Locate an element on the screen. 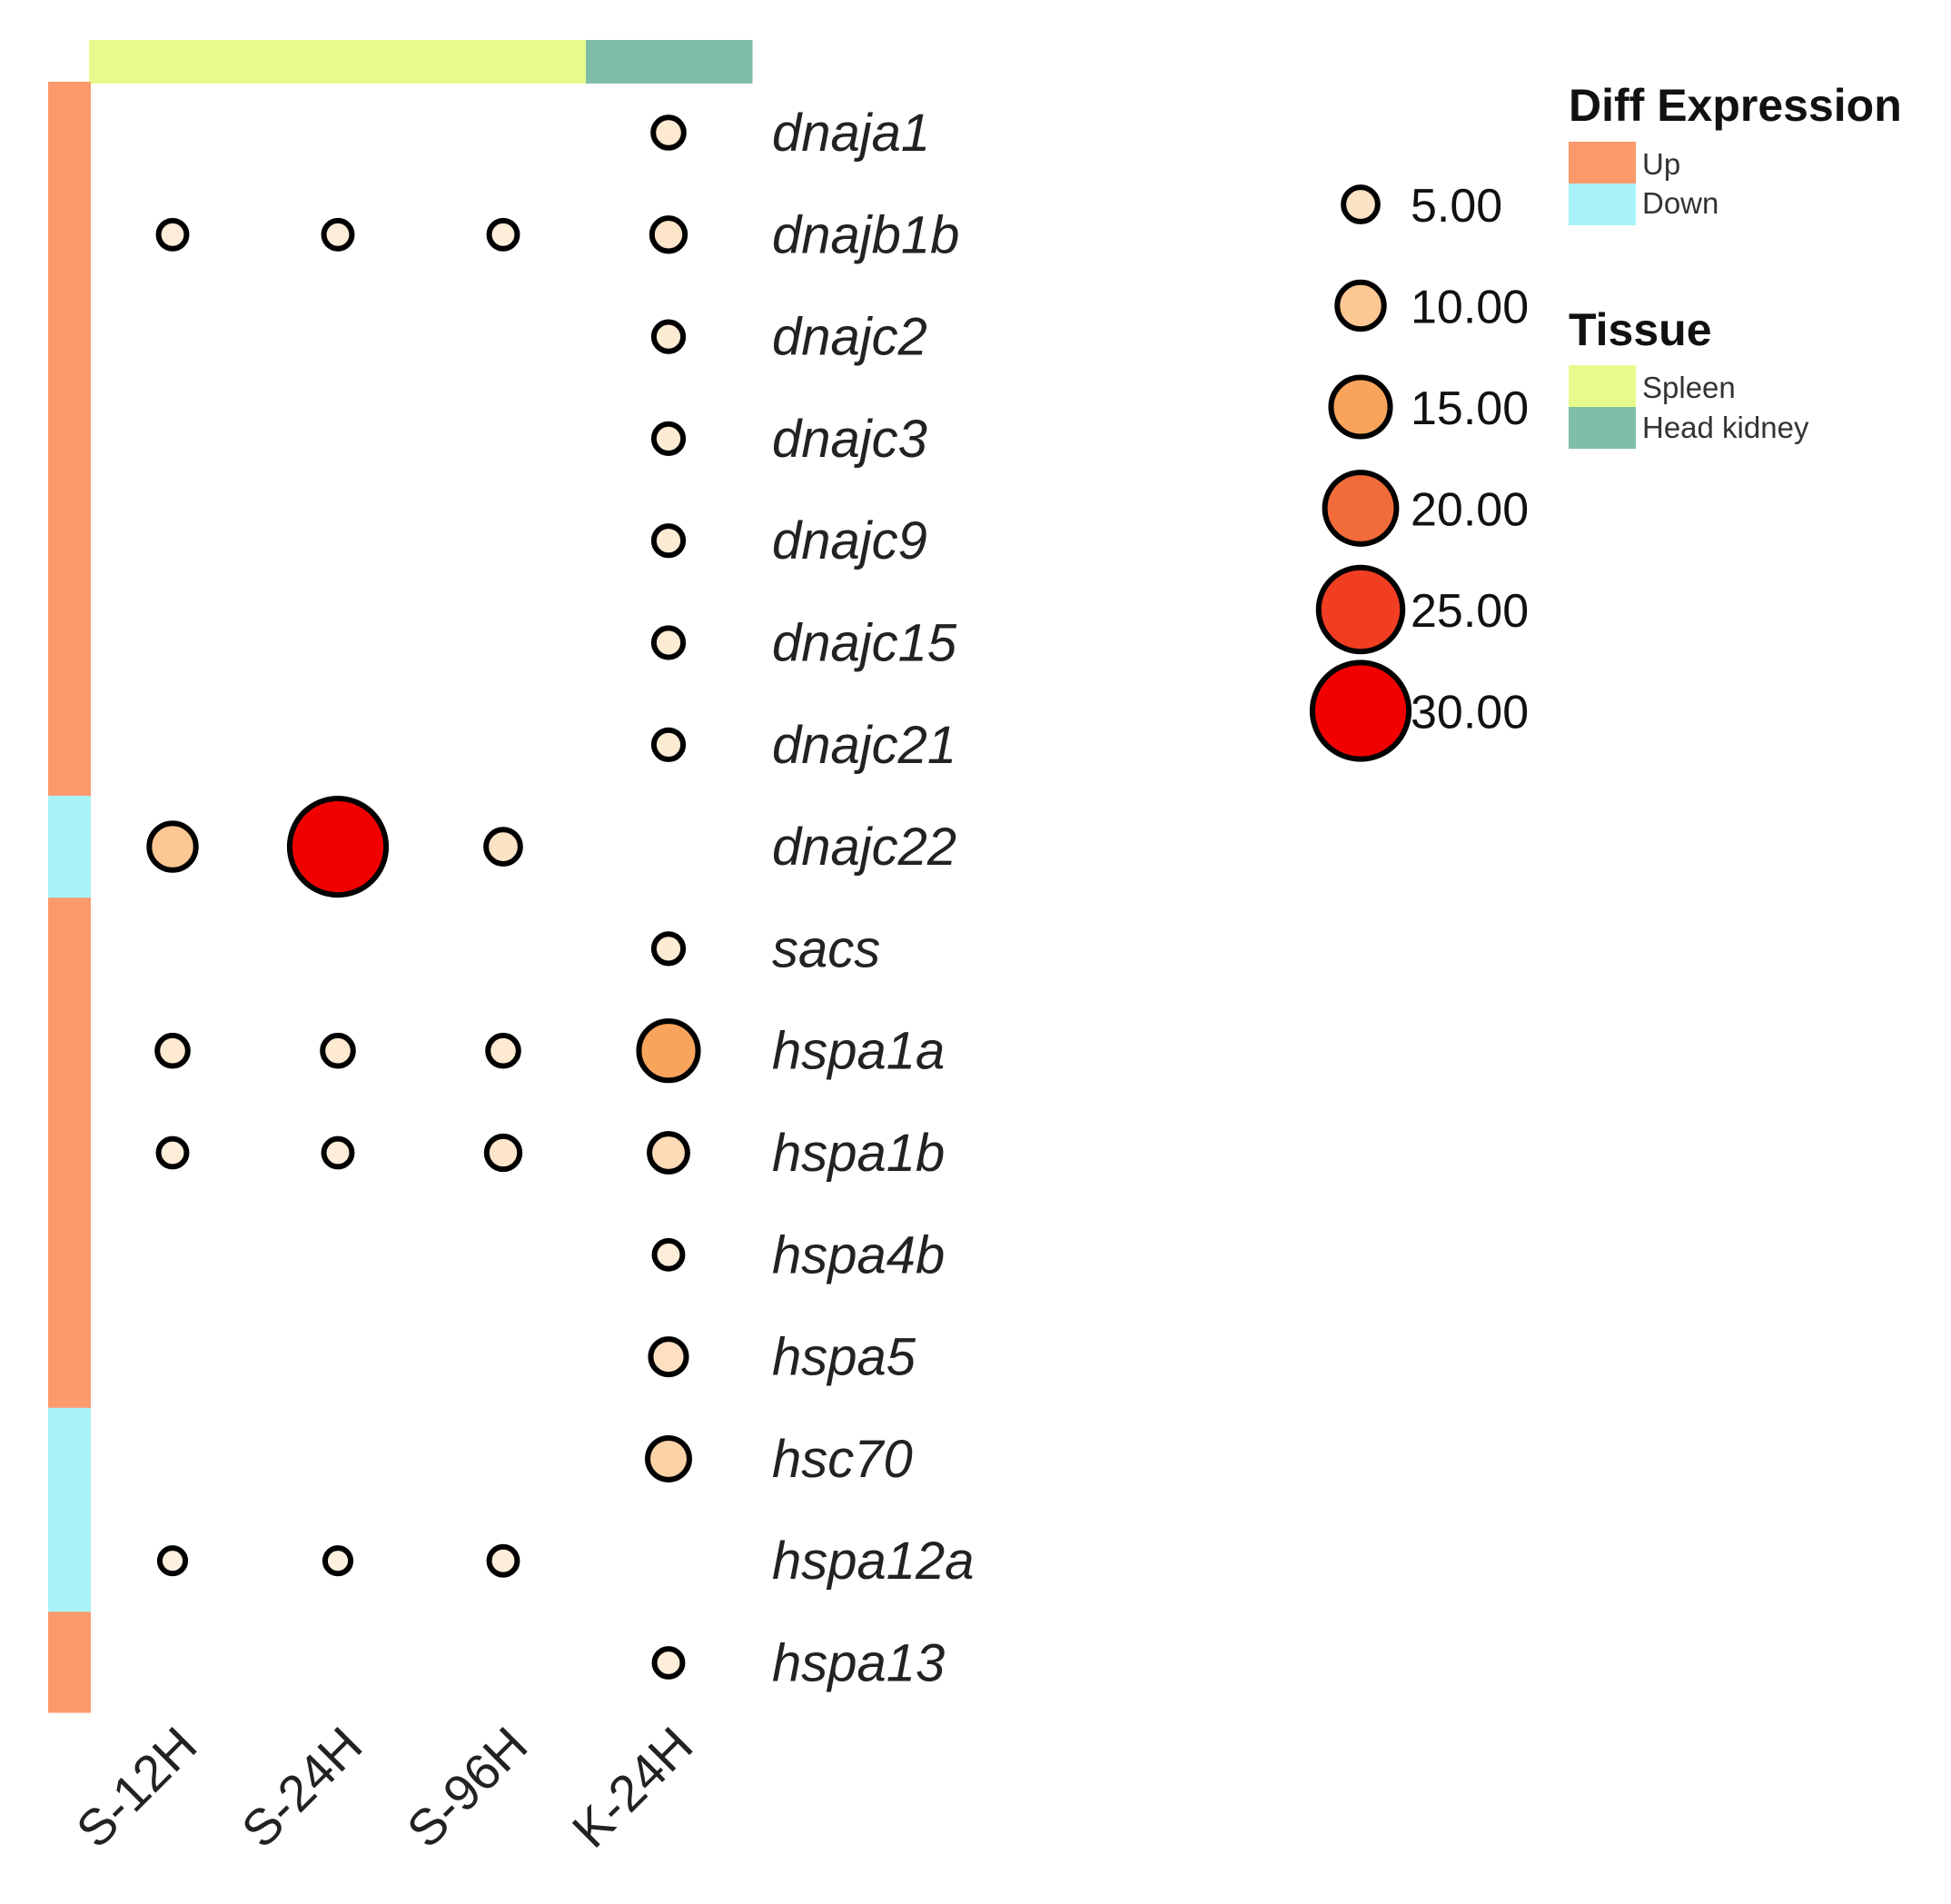  dot-sacs-k-24h is located at coordinates (669, 949).